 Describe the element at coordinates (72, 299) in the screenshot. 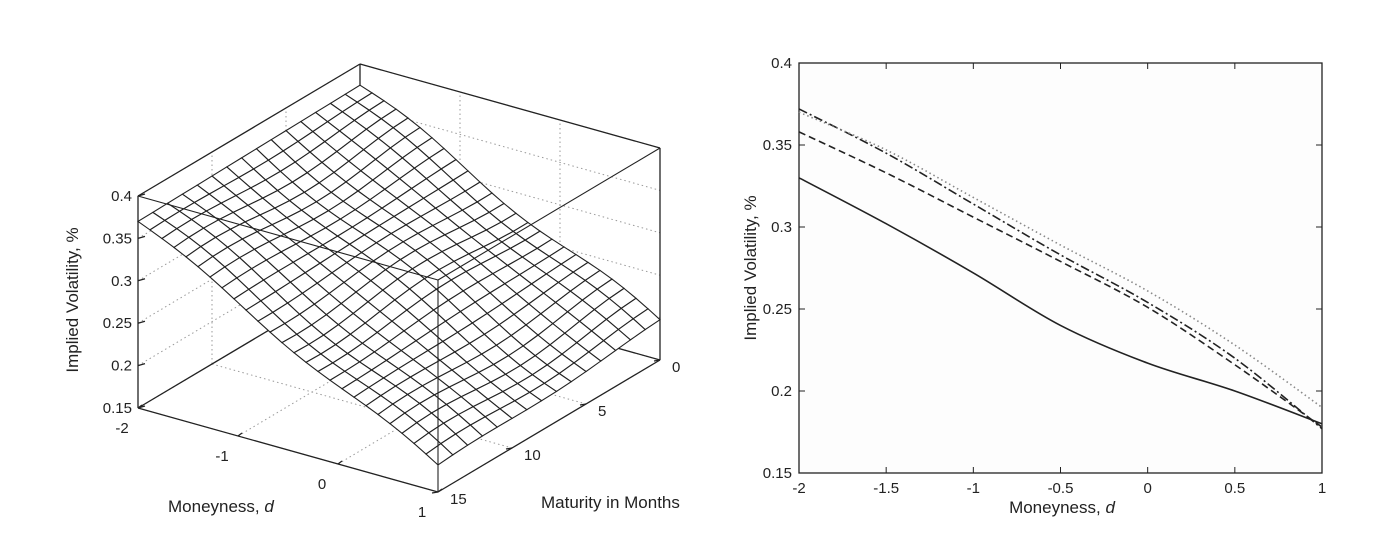

I see `surface-z-axis-label: Implied Volatility, %` at that location.